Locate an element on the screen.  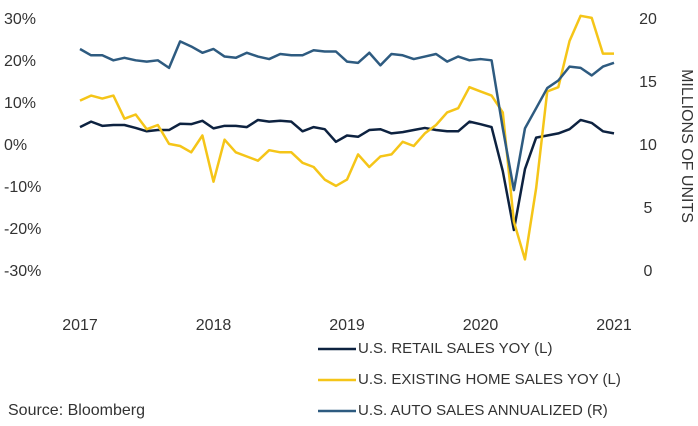
x-tick-label: 2017 is located at coordinates (80, 325).